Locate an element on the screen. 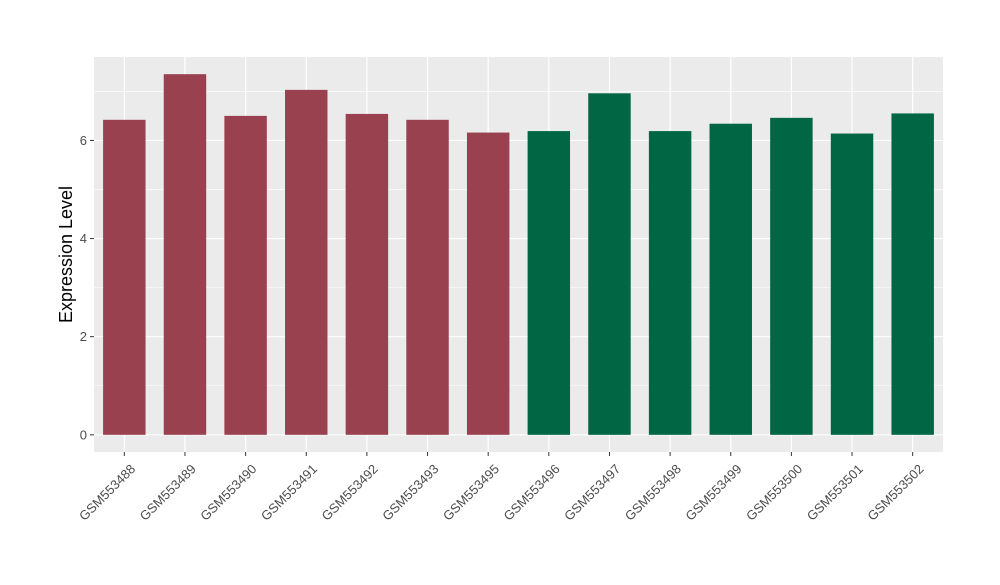 The width and height of the screenshot is (1000, 585). bar-gsm553489 is located at coordinates (185, 254).